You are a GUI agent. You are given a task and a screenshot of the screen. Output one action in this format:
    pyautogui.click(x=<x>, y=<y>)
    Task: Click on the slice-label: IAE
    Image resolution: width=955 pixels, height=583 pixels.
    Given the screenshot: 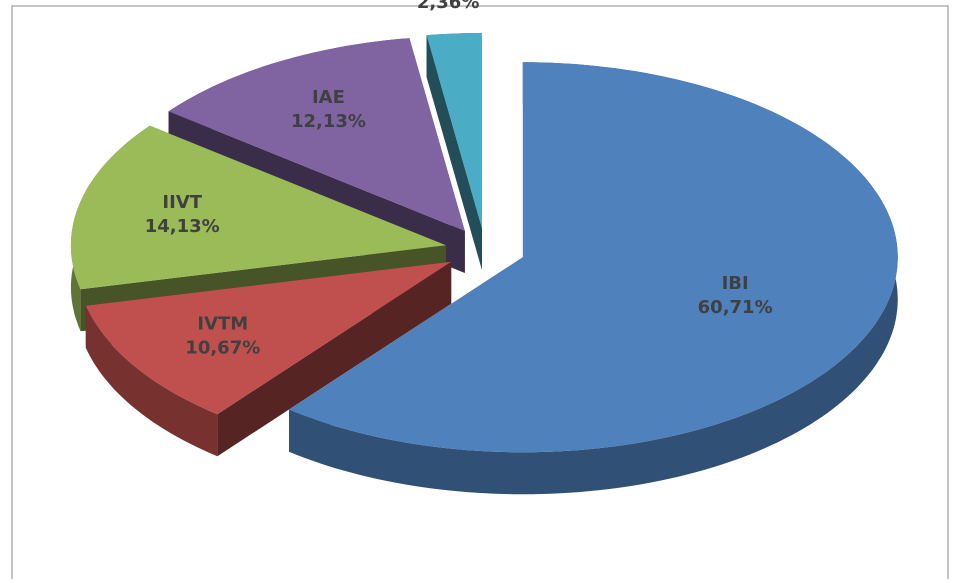 What is the action you would take?
    pyautogui.click(x=328, y=97)
    